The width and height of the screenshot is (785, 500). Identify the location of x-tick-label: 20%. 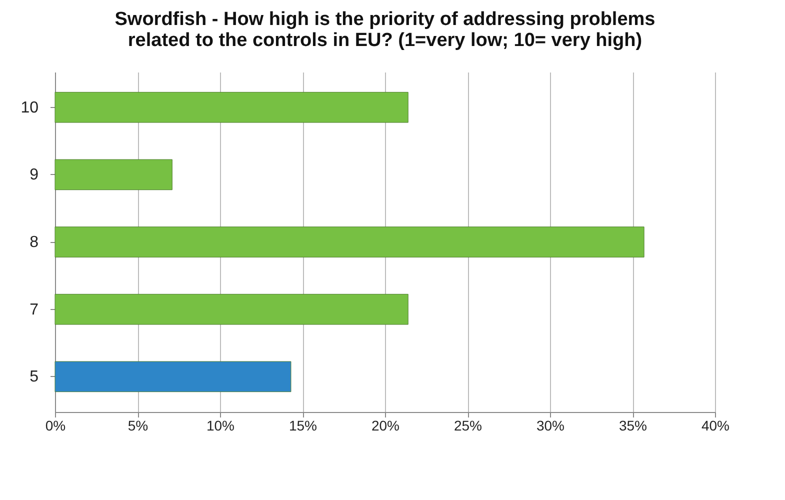
(385, 426).